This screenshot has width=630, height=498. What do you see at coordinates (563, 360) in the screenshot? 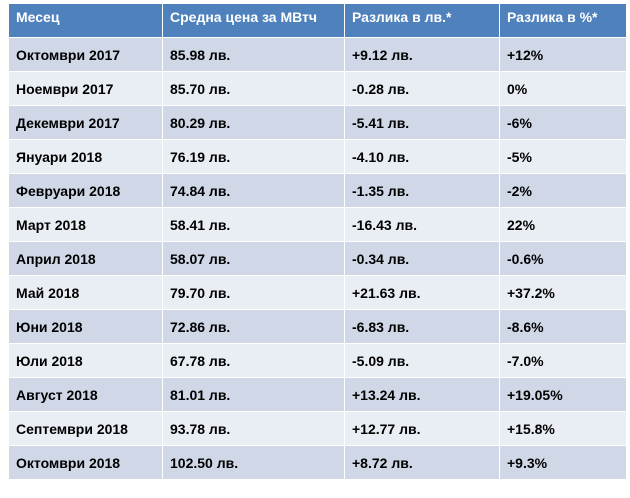
I see `difference-percent-cell: -7.0%` at bounding box center [563, 360].